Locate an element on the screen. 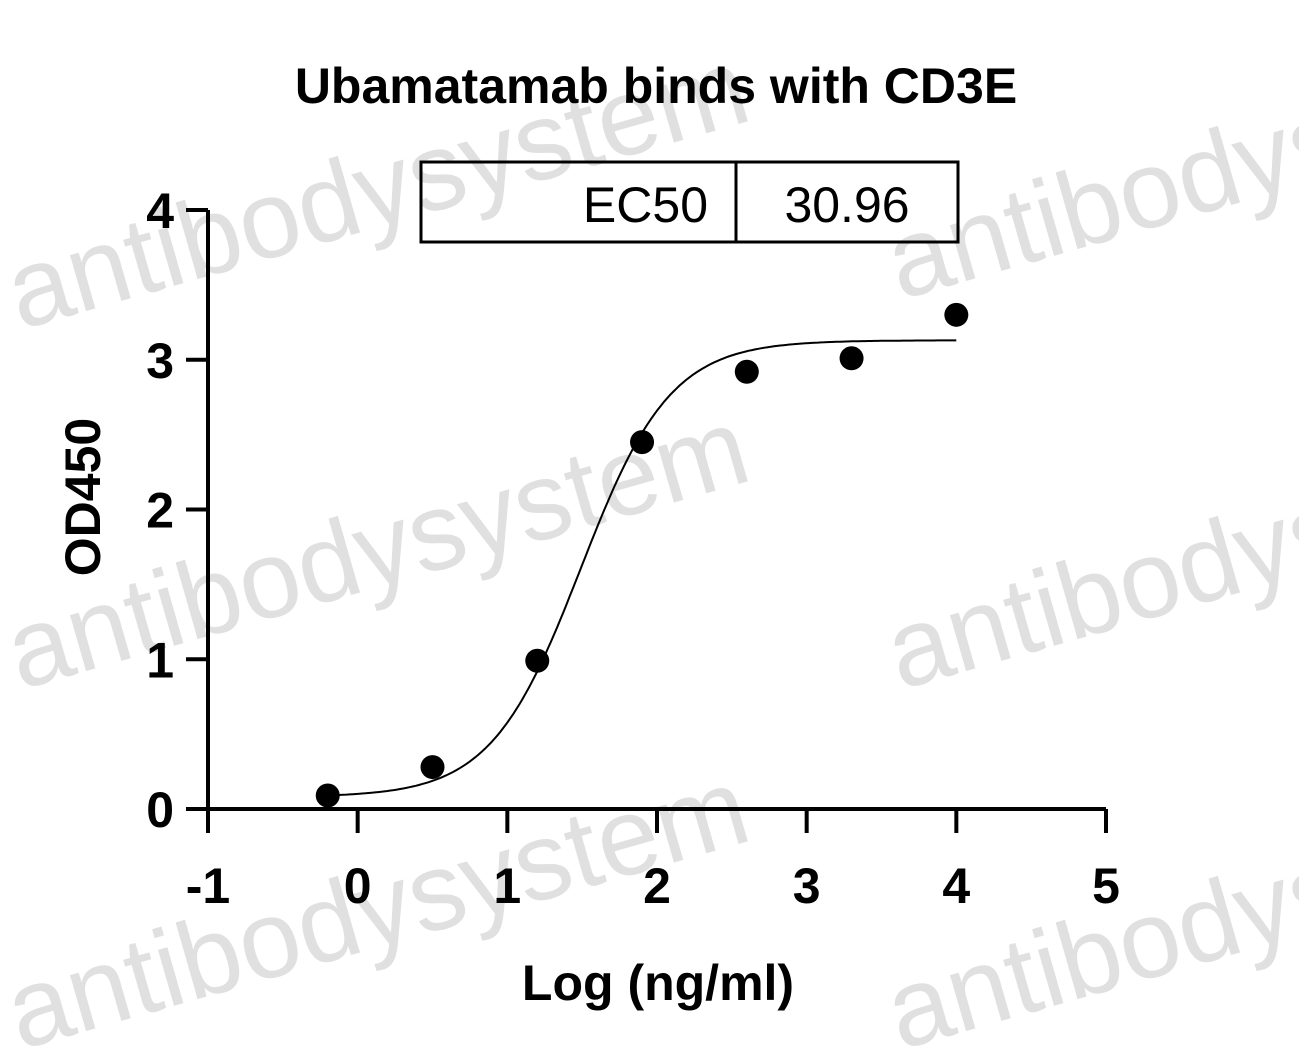 This screenshot has height=1059, width=1299. x-axis-label: Log (ng/ml) is located at coordinates (658, 983).